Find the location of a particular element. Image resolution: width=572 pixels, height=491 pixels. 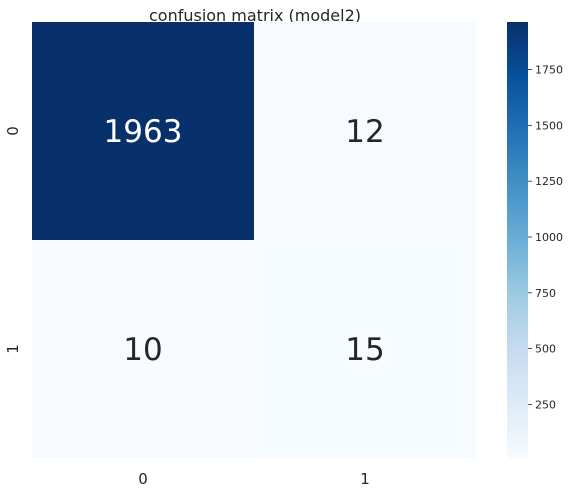

cell-label-0-1: 12 is located at coordinates (364, 132).